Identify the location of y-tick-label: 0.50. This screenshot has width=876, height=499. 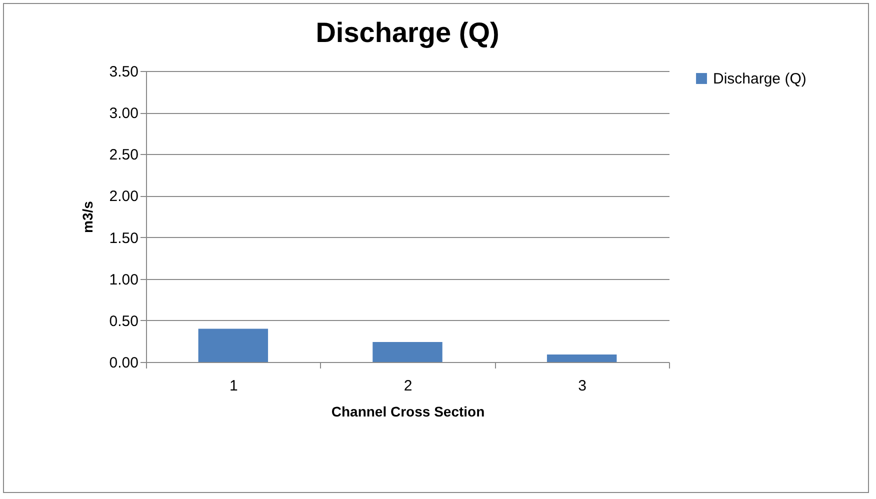
(123, 321).